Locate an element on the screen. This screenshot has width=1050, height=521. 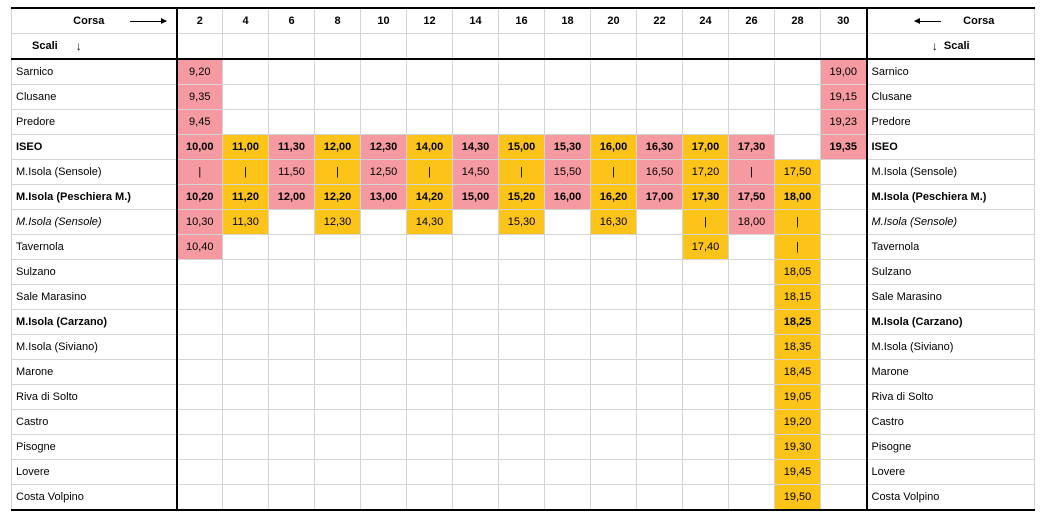
stop-name-right: Pisogne is located at coordinates (950, 447).